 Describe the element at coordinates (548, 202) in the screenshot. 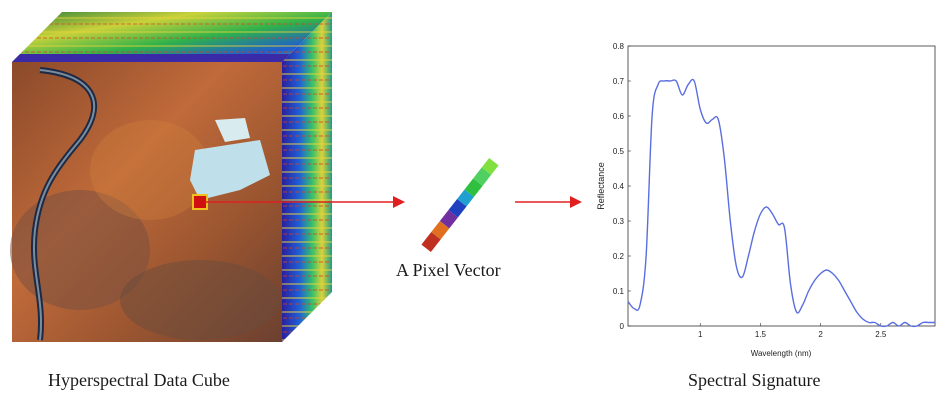

I see `arrow-vector-to-chart` at that location.